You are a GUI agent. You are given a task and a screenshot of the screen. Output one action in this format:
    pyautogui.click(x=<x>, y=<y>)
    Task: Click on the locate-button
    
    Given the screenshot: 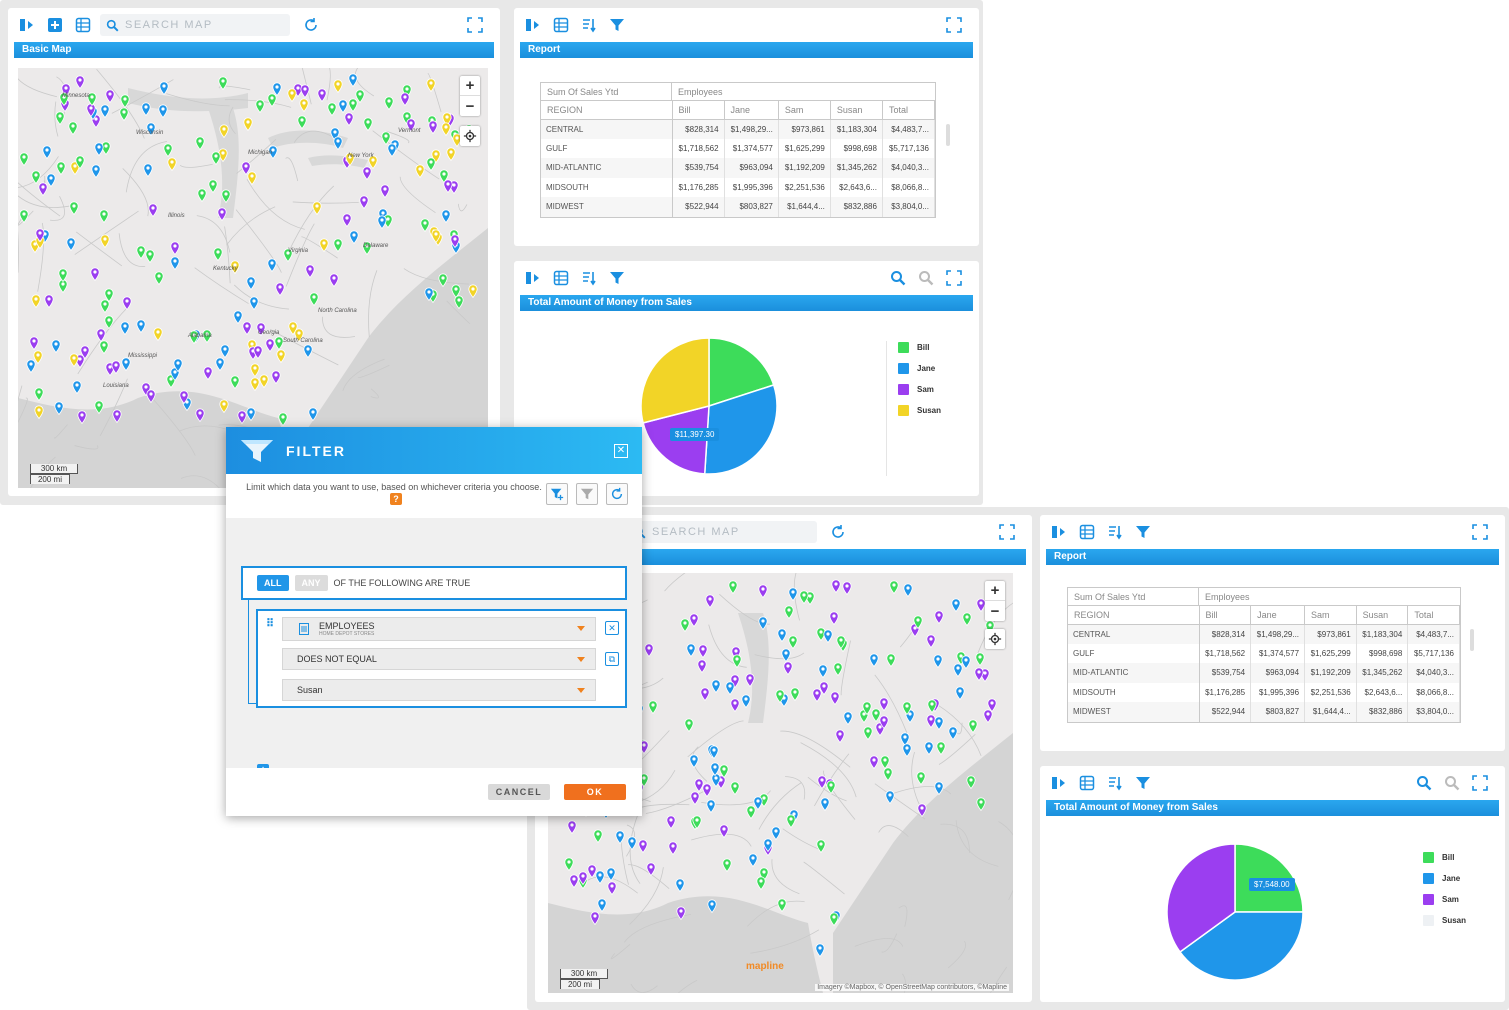 What is the action you would take?
    pyautogui.click(x=470, y=136)
    